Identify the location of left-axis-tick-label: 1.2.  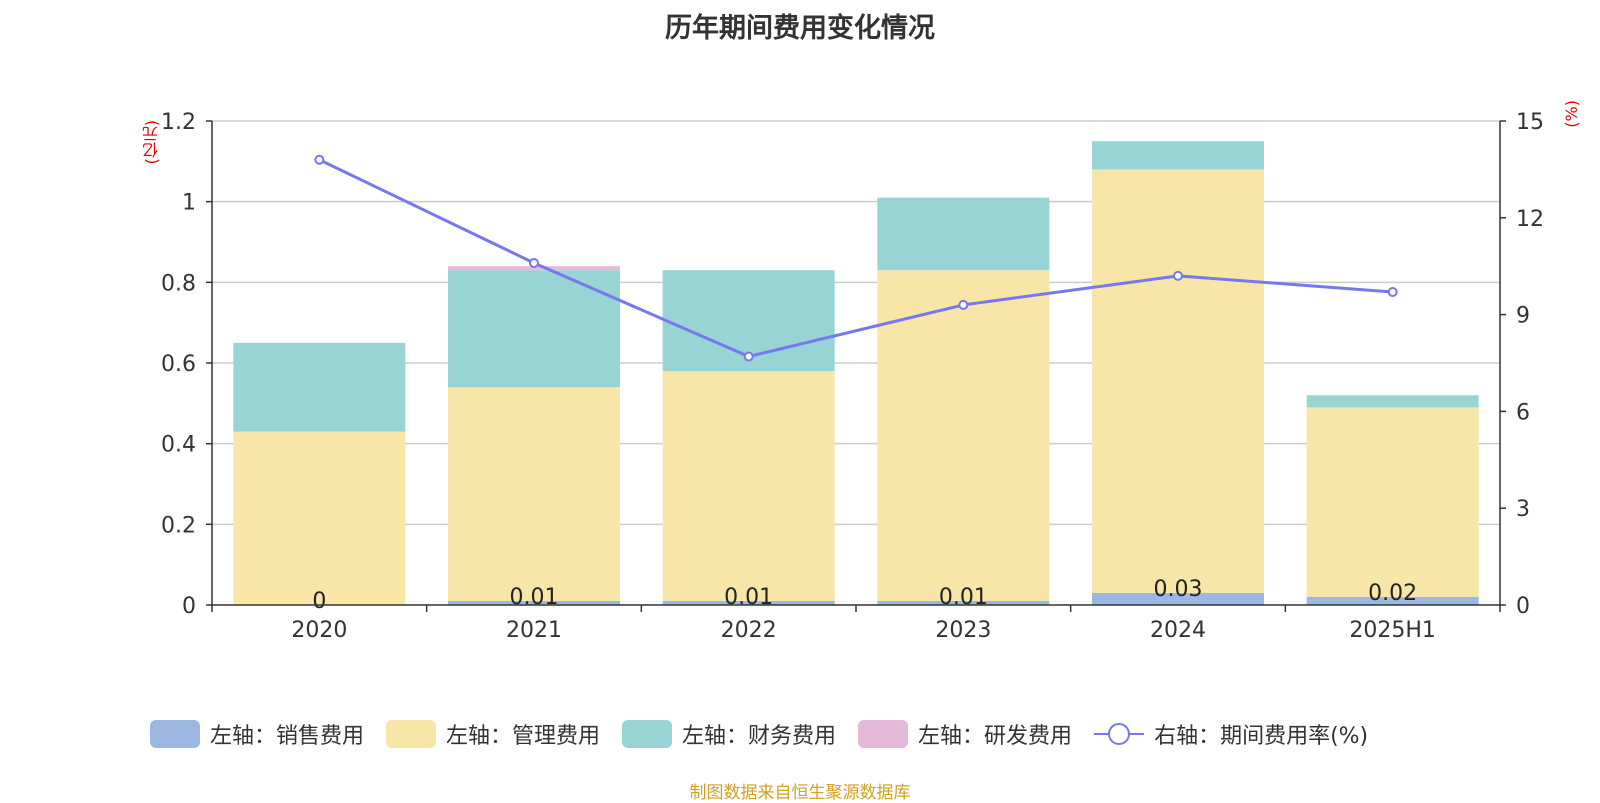
(178, 122).